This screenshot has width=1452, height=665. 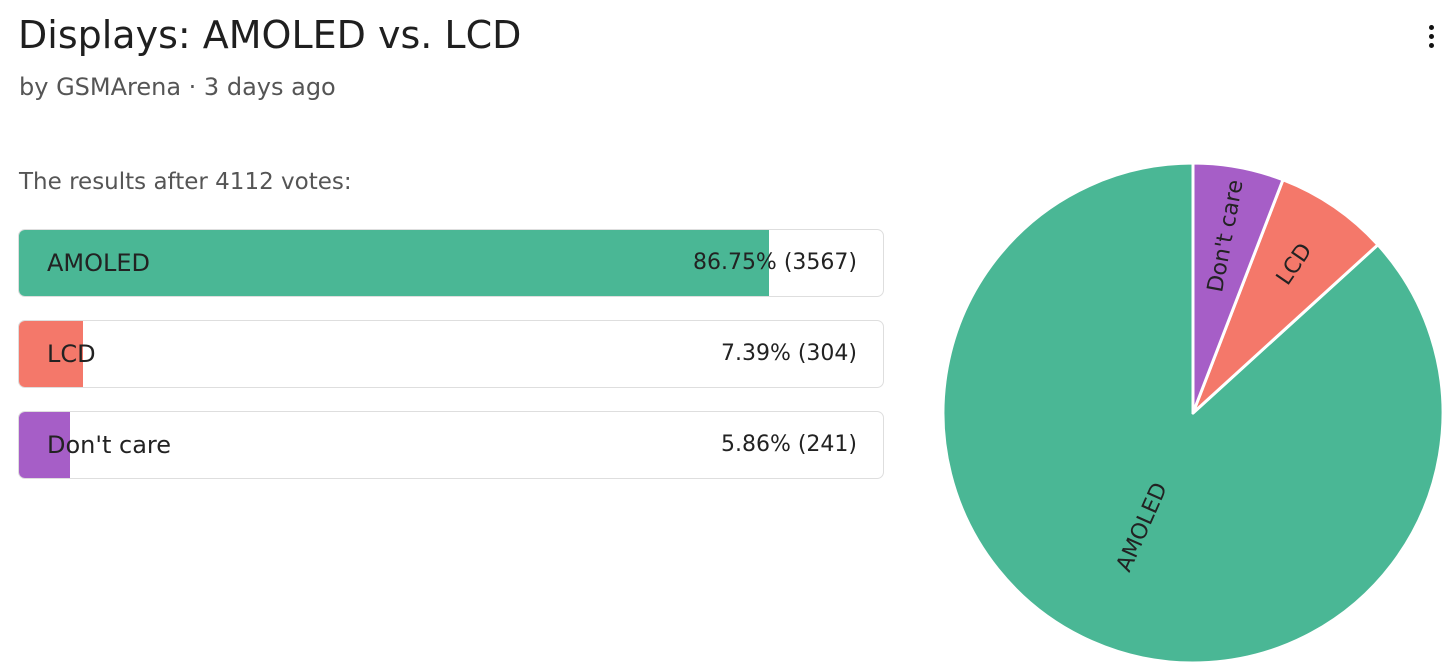 What do you see at coordinates (71, 354) in the screenshot?
I see `option-label: LCD` at bounding box center [71, 354].